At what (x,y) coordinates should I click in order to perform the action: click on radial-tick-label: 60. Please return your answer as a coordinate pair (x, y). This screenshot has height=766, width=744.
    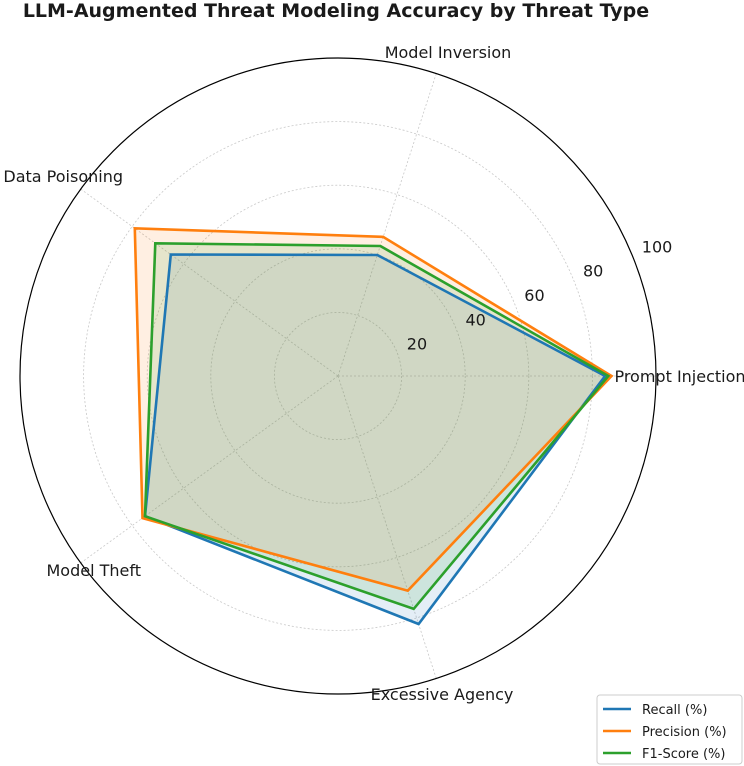
    Looking at the image, I should click on (534, 295).